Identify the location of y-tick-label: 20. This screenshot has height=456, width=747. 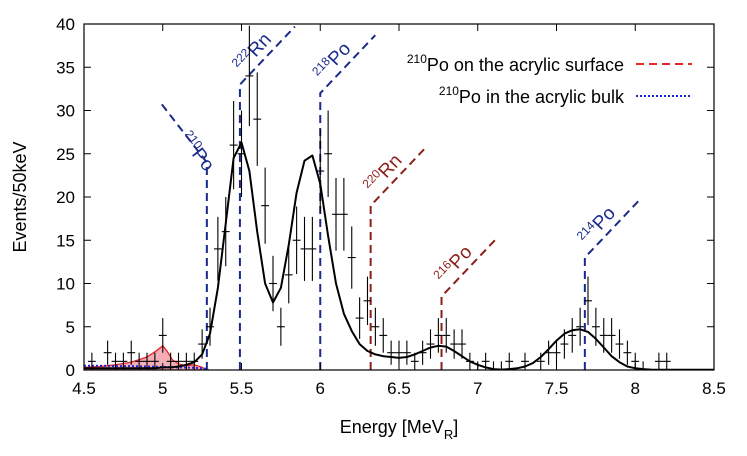
(65, 197).